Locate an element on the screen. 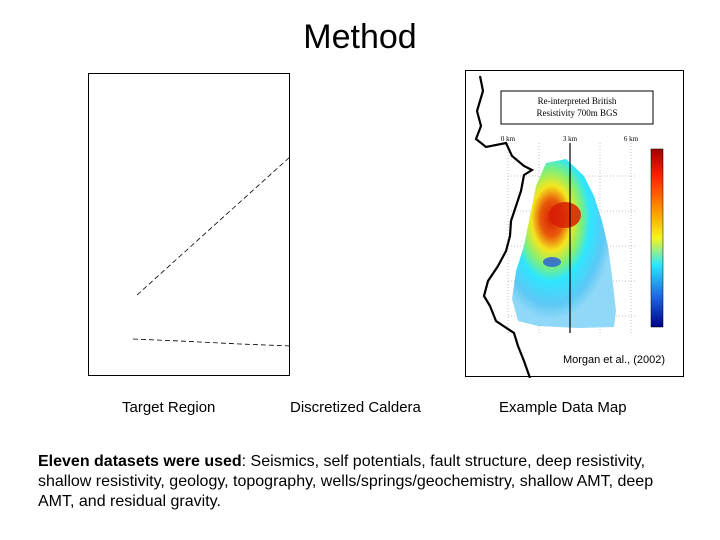  caption-target-region: Target Region is located at coordinates (169, 407).